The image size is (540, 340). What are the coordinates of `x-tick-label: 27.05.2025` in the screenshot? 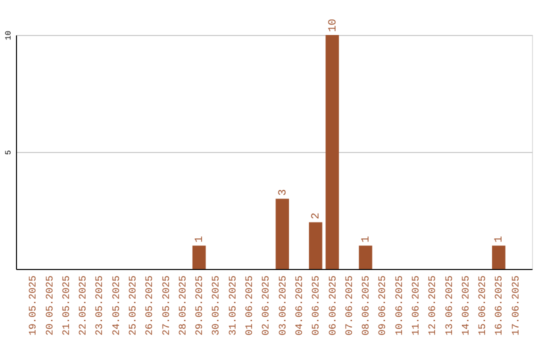 It's located at (167, 306).